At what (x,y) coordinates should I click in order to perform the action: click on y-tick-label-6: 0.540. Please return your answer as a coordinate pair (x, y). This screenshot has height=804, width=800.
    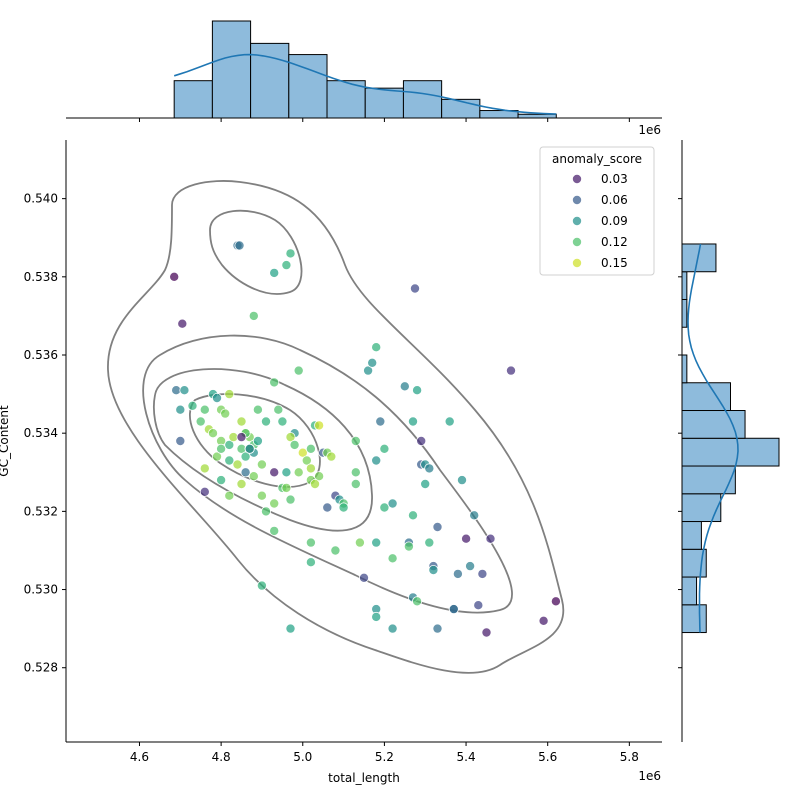
    Looking at the image, I should click on (41, 199).